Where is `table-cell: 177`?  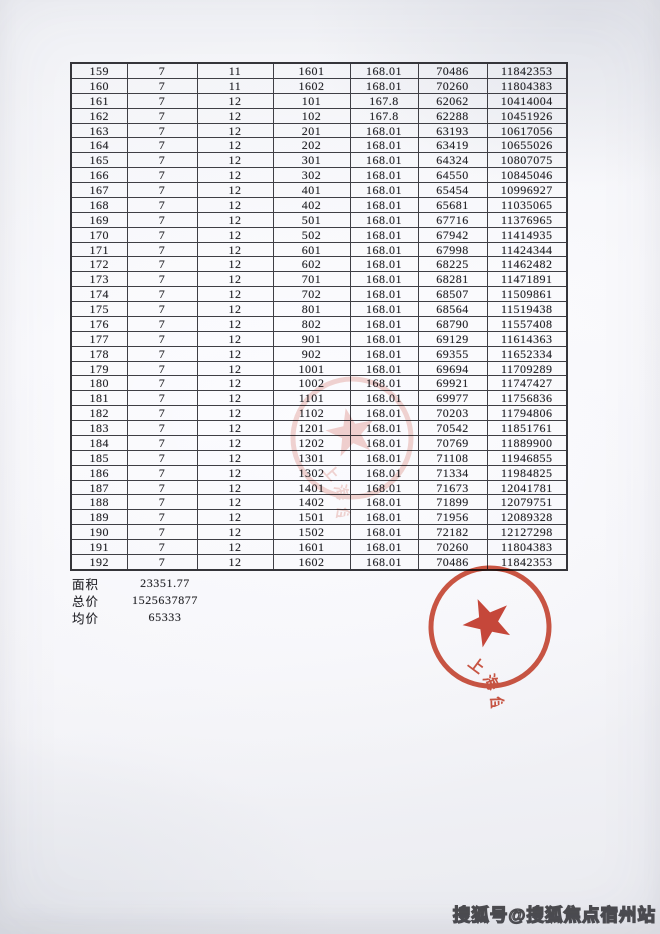
table-cell: 177 is located at coordinates (99, 338).